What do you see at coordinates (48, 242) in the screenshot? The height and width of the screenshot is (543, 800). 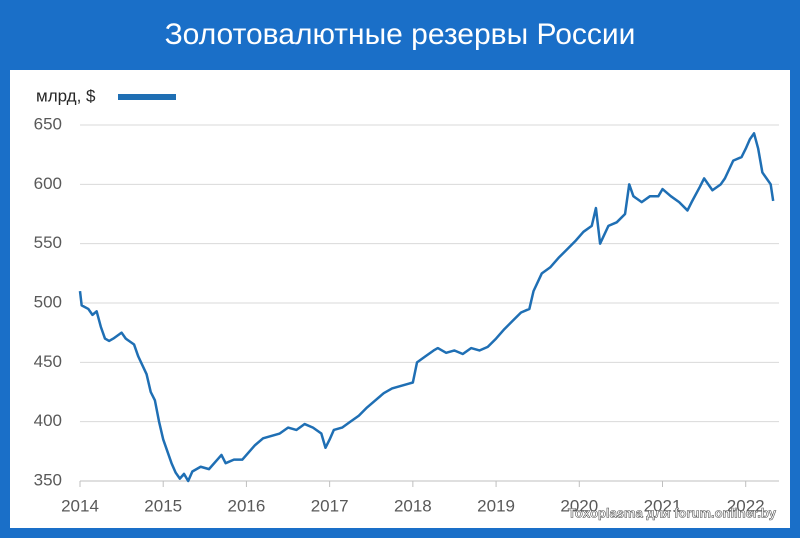 I see `y-tick-label: 550` at bounding box center [48, 242].